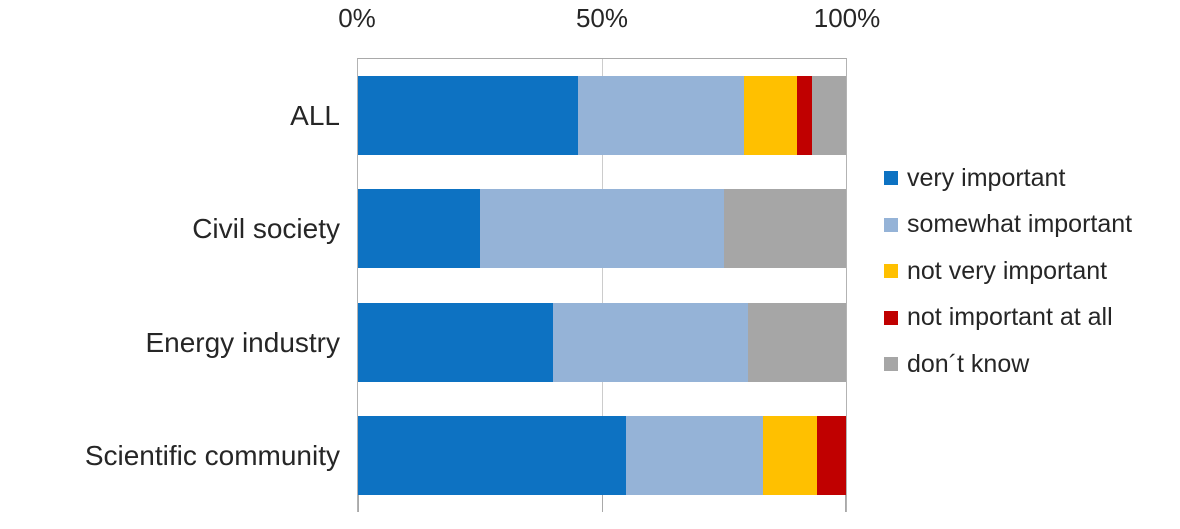 This screenshot has height=529, width=1180. What do you see at coordinates (242, 342) in the screenshot?
I see `category-label: Energy industry` at bounding box center [242, 342].